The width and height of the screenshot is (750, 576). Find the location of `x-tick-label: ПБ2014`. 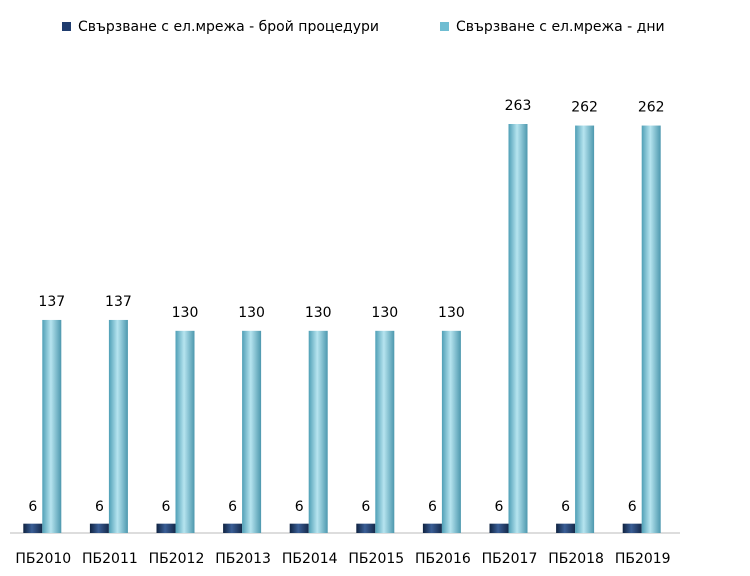

x-tick-label: ПБ2014 is located at coordinates (310, 559).